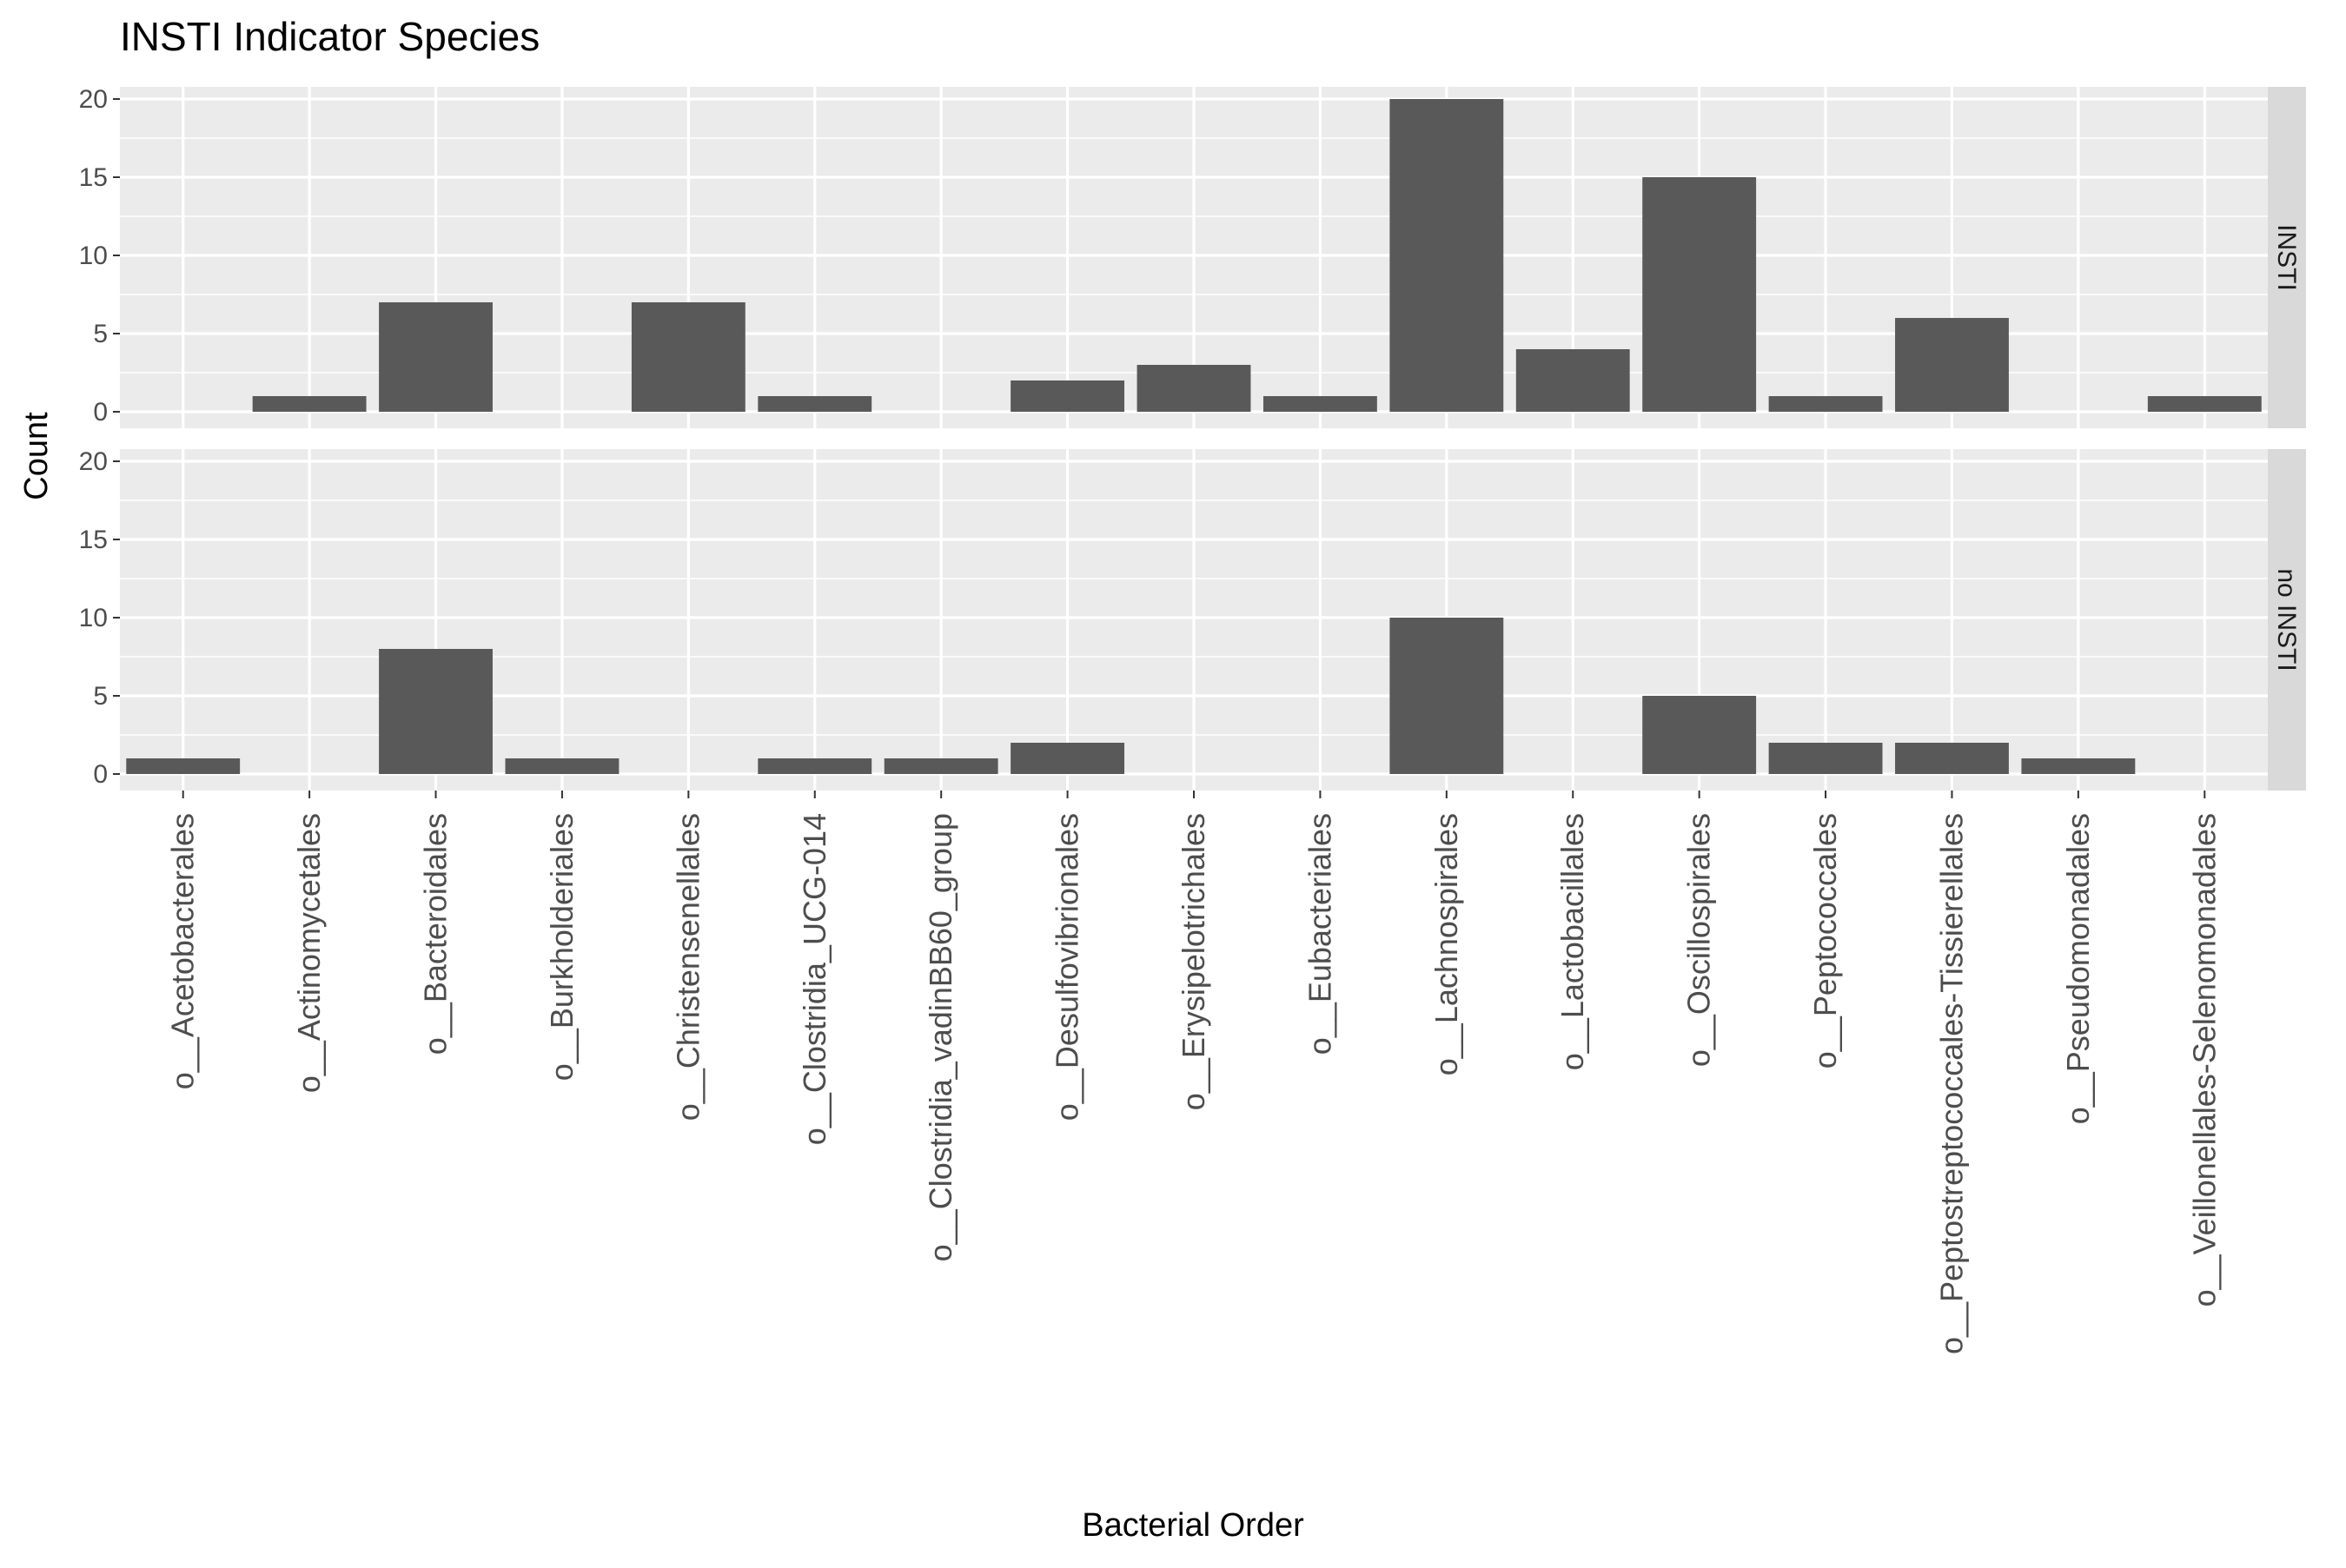  What do you see at coordinates (688, 967) in the screenshot?
I see `x-tick-label: o__Christensenellales` at bounding box center [688, 967].